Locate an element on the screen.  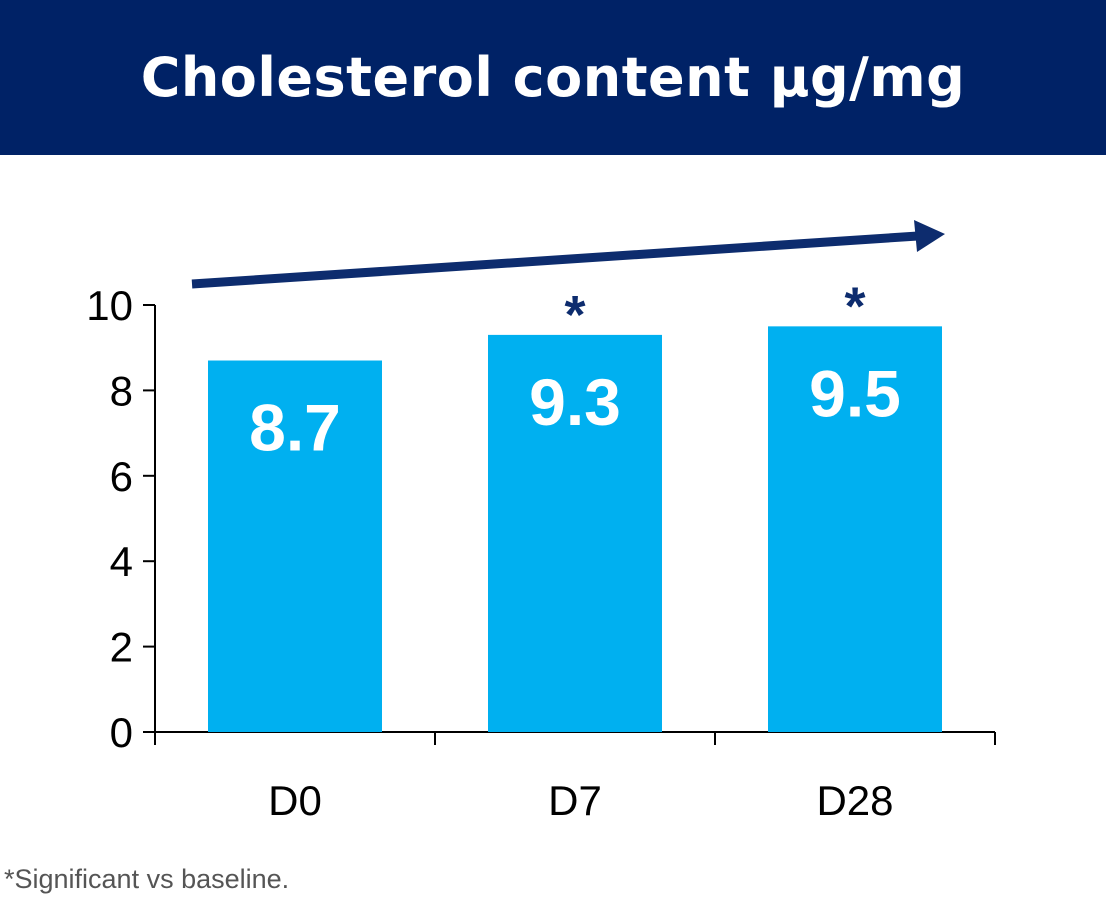
y-tick-label: 8 is located at coordinates (121, 390).